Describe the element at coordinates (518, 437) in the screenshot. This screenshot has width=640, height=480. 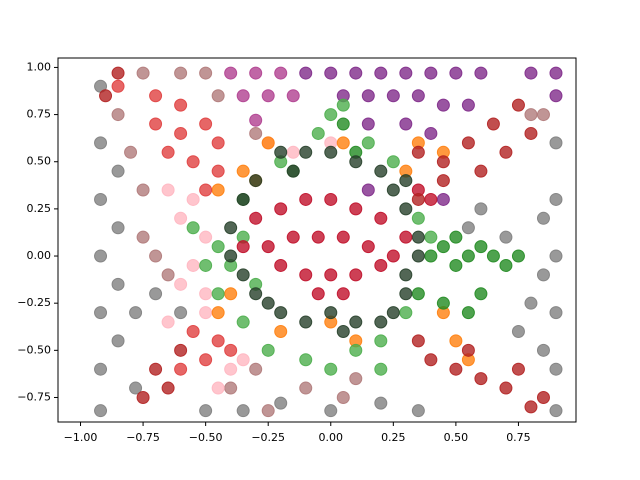
I see `x-tick-label: 0.75` at that location.